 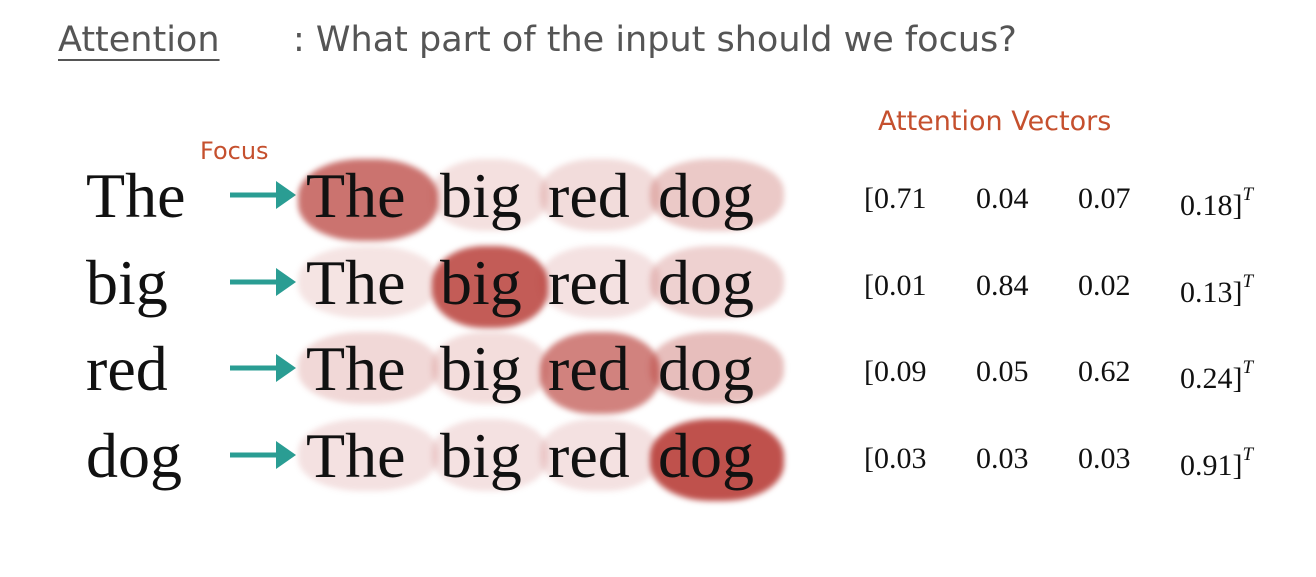 What do you see at coordinates (1206, 292) in the screenshot?
I see `weight-value: 0.13` at bounding box center [1206, 292].